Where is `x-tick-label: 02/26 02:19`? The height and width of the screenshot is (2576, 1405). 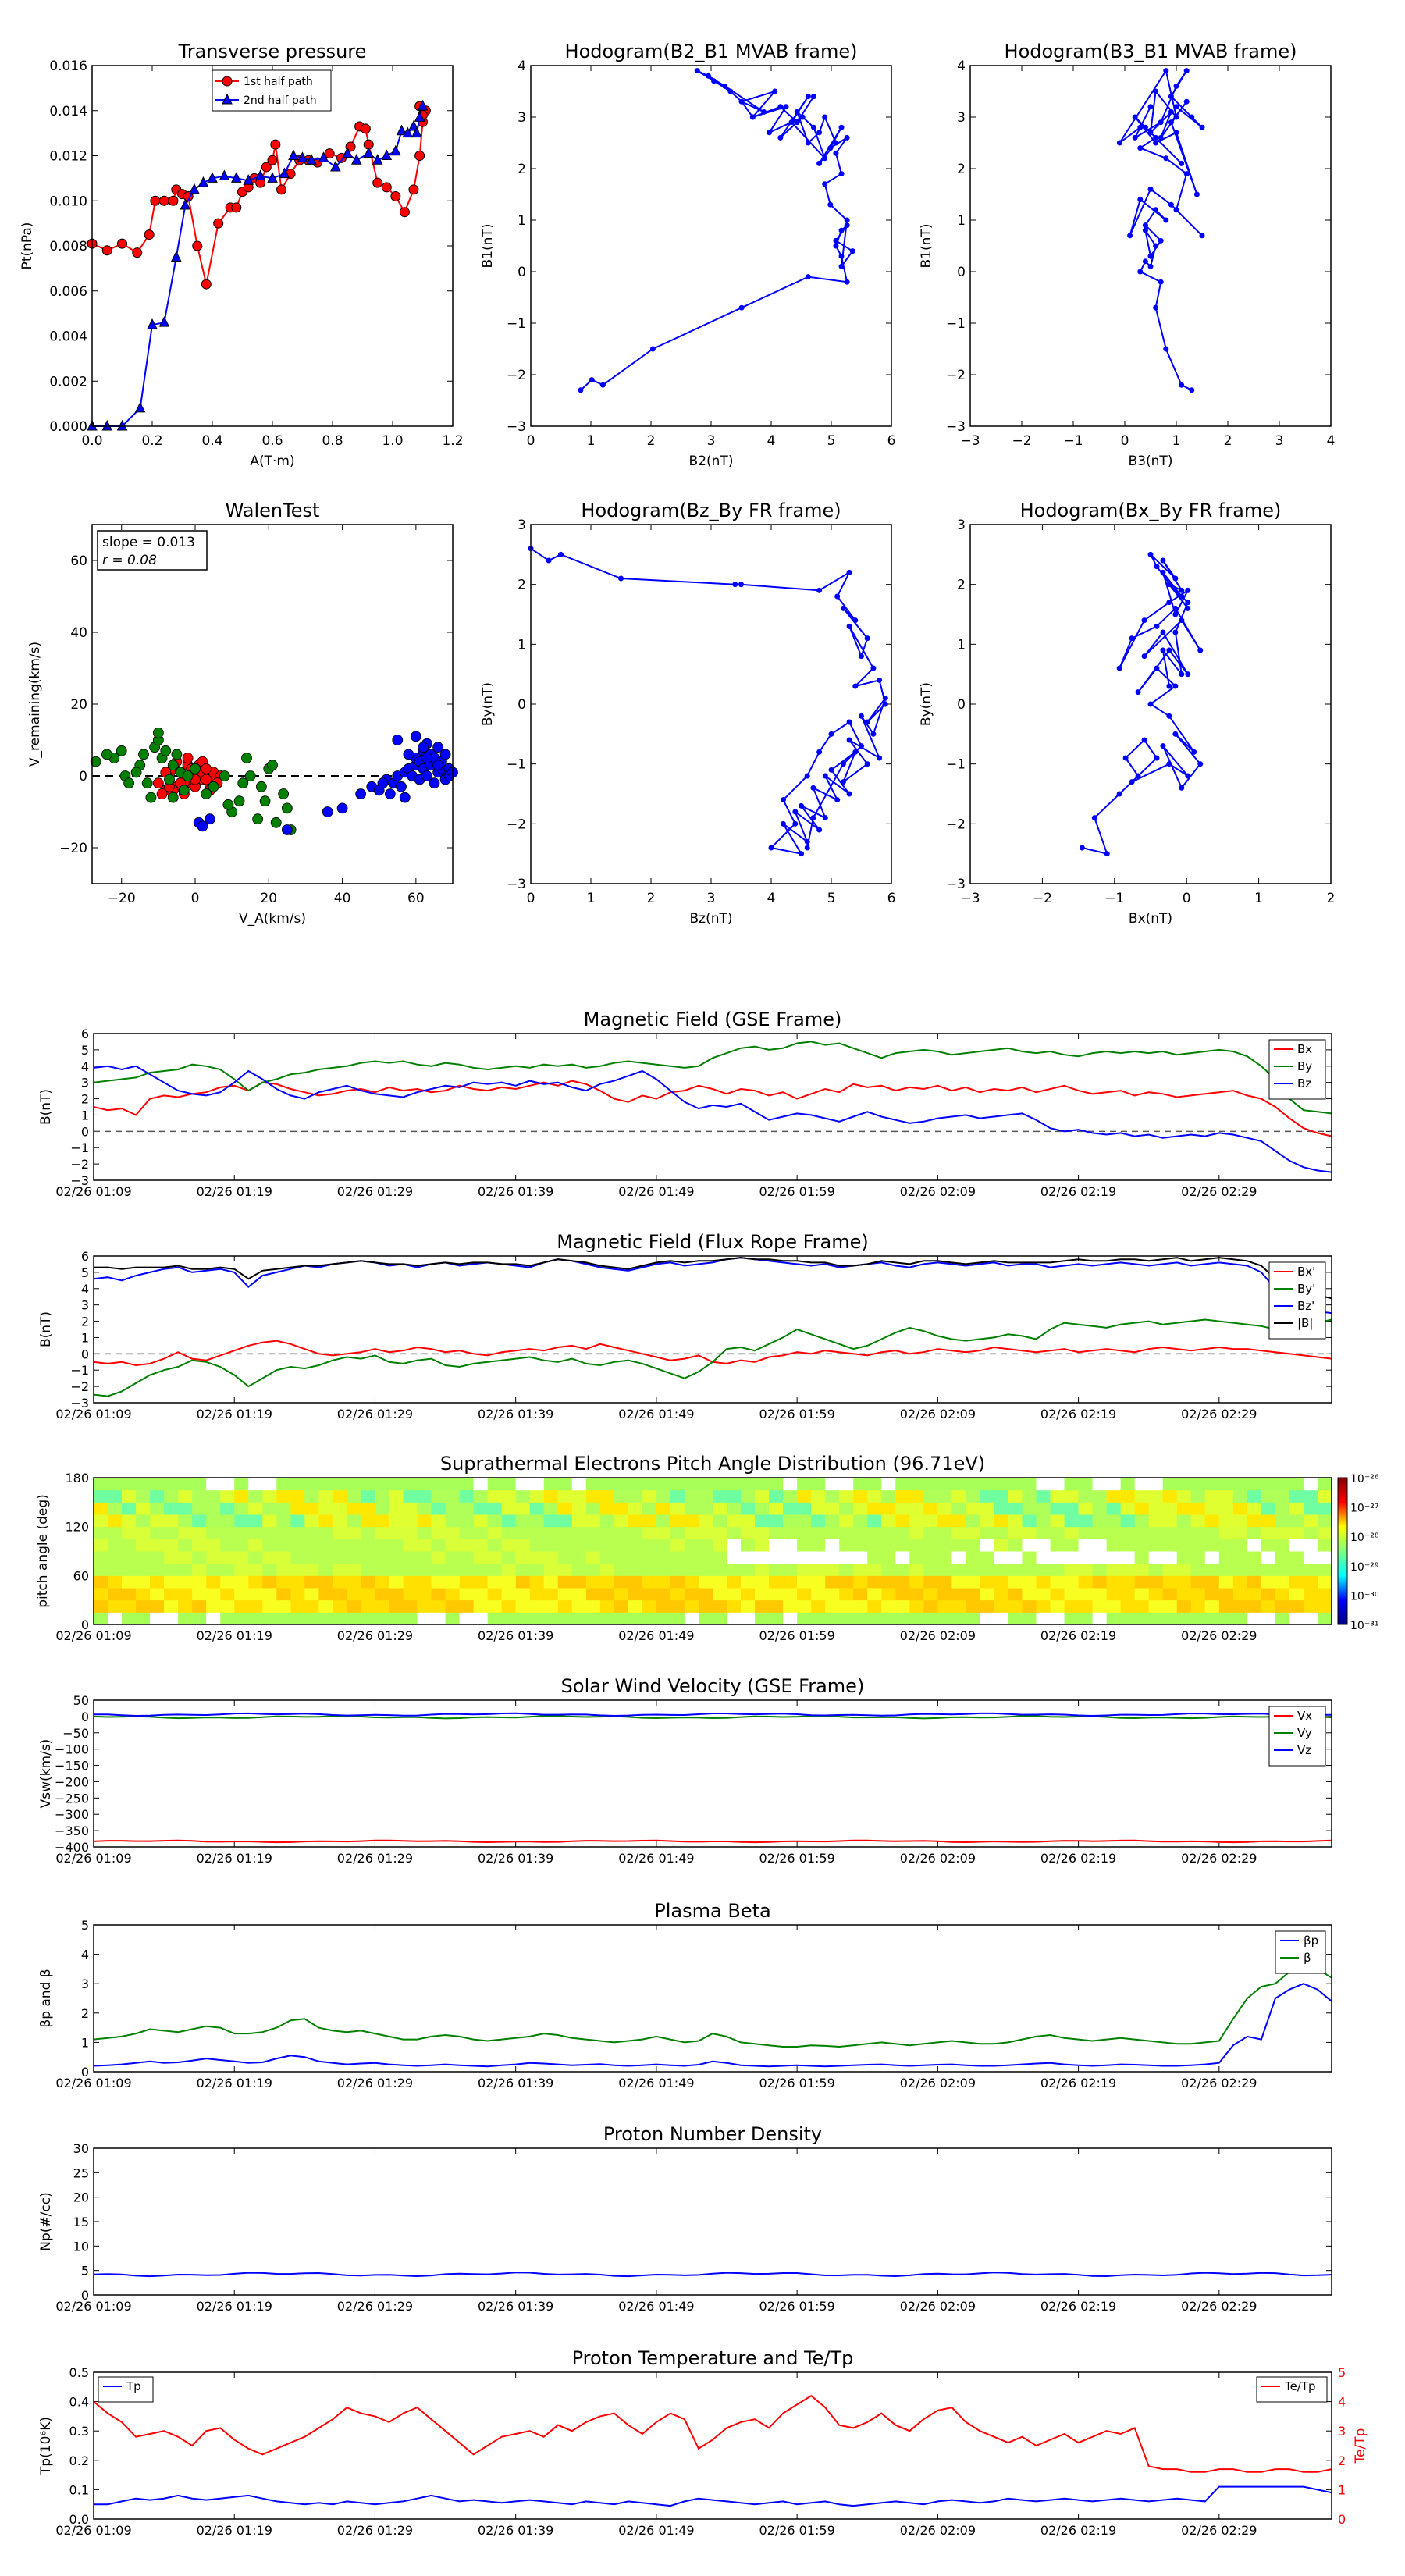 x-tick-label: 02/26 02:19 is located at coordinates (1078, 1191).